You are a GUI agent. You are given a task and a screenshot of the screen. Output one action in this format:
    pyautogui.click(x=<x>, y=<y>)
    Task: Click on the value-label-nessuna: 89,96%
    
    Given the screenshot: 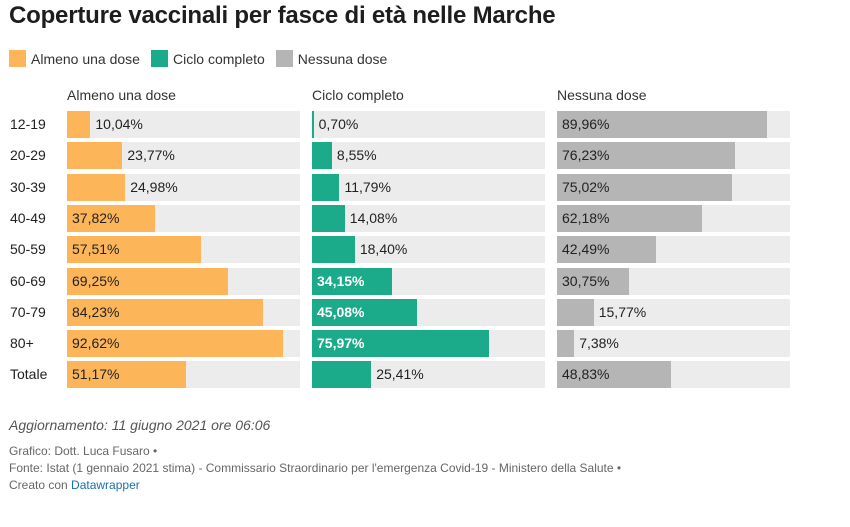 What is the action you would take?
    pyautogui.click(x=586, y=124)
    